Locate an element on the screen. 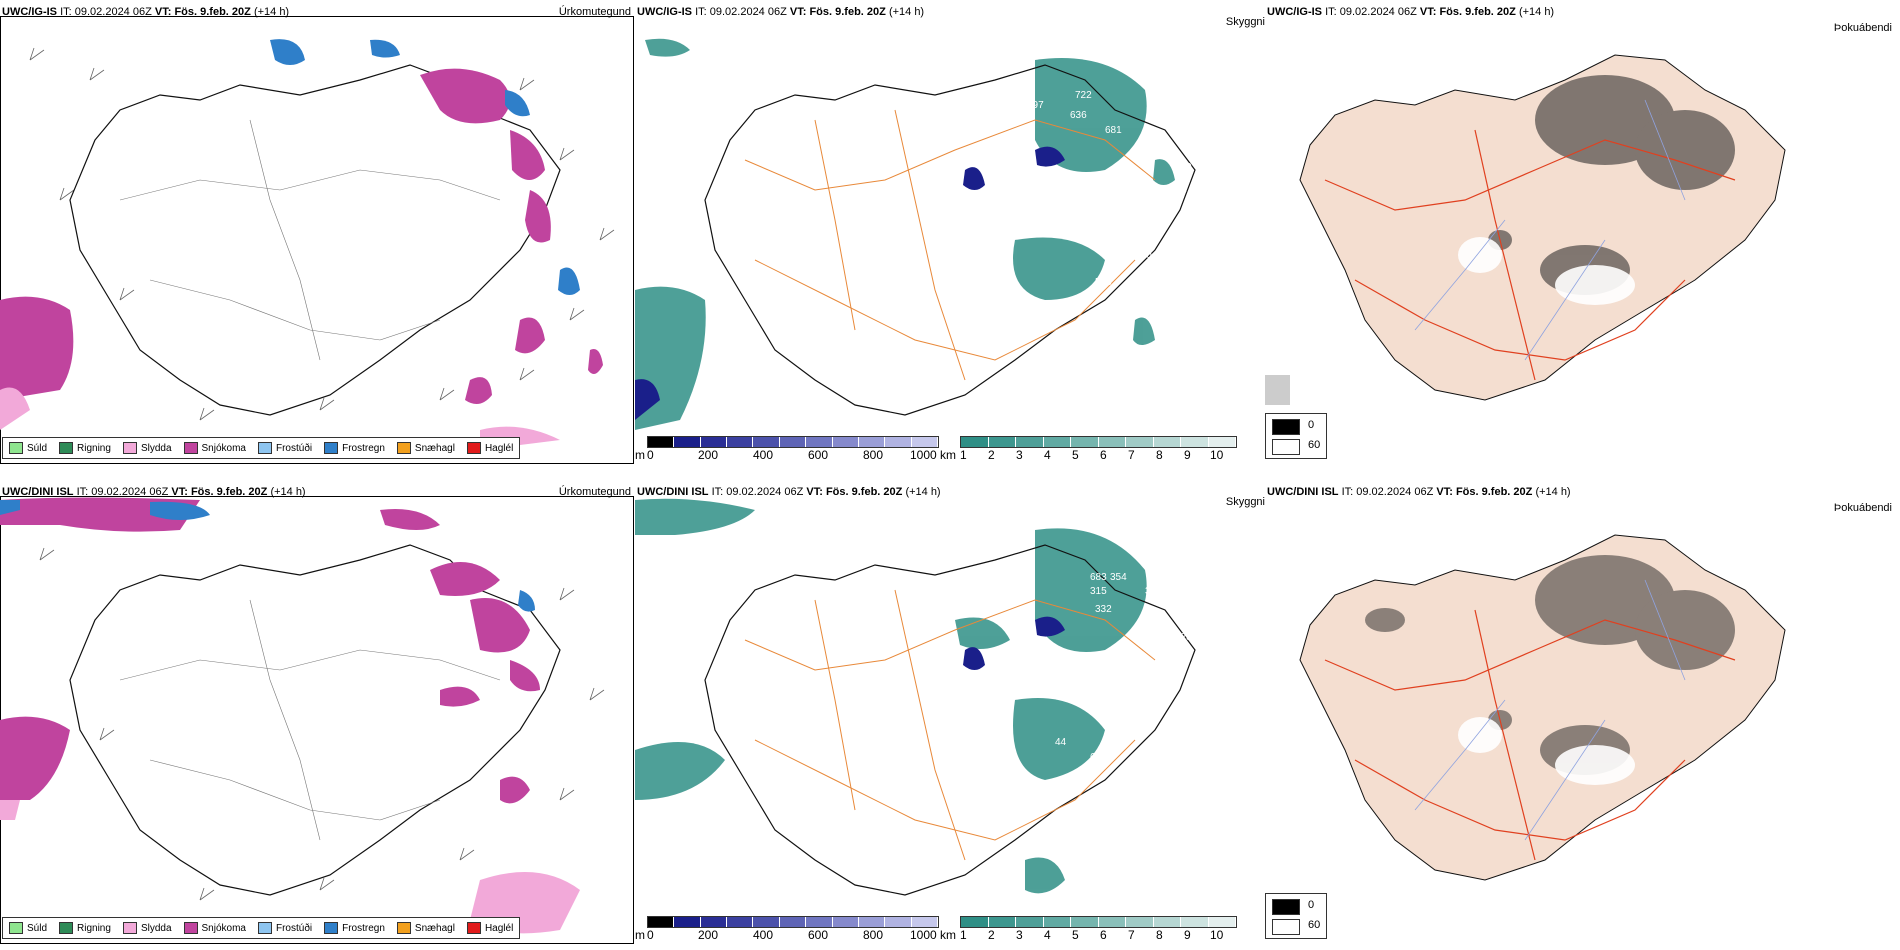 The height and width of the screenshot is (950, 1900). height-label: 44 is located at coordinates (1061, 742).